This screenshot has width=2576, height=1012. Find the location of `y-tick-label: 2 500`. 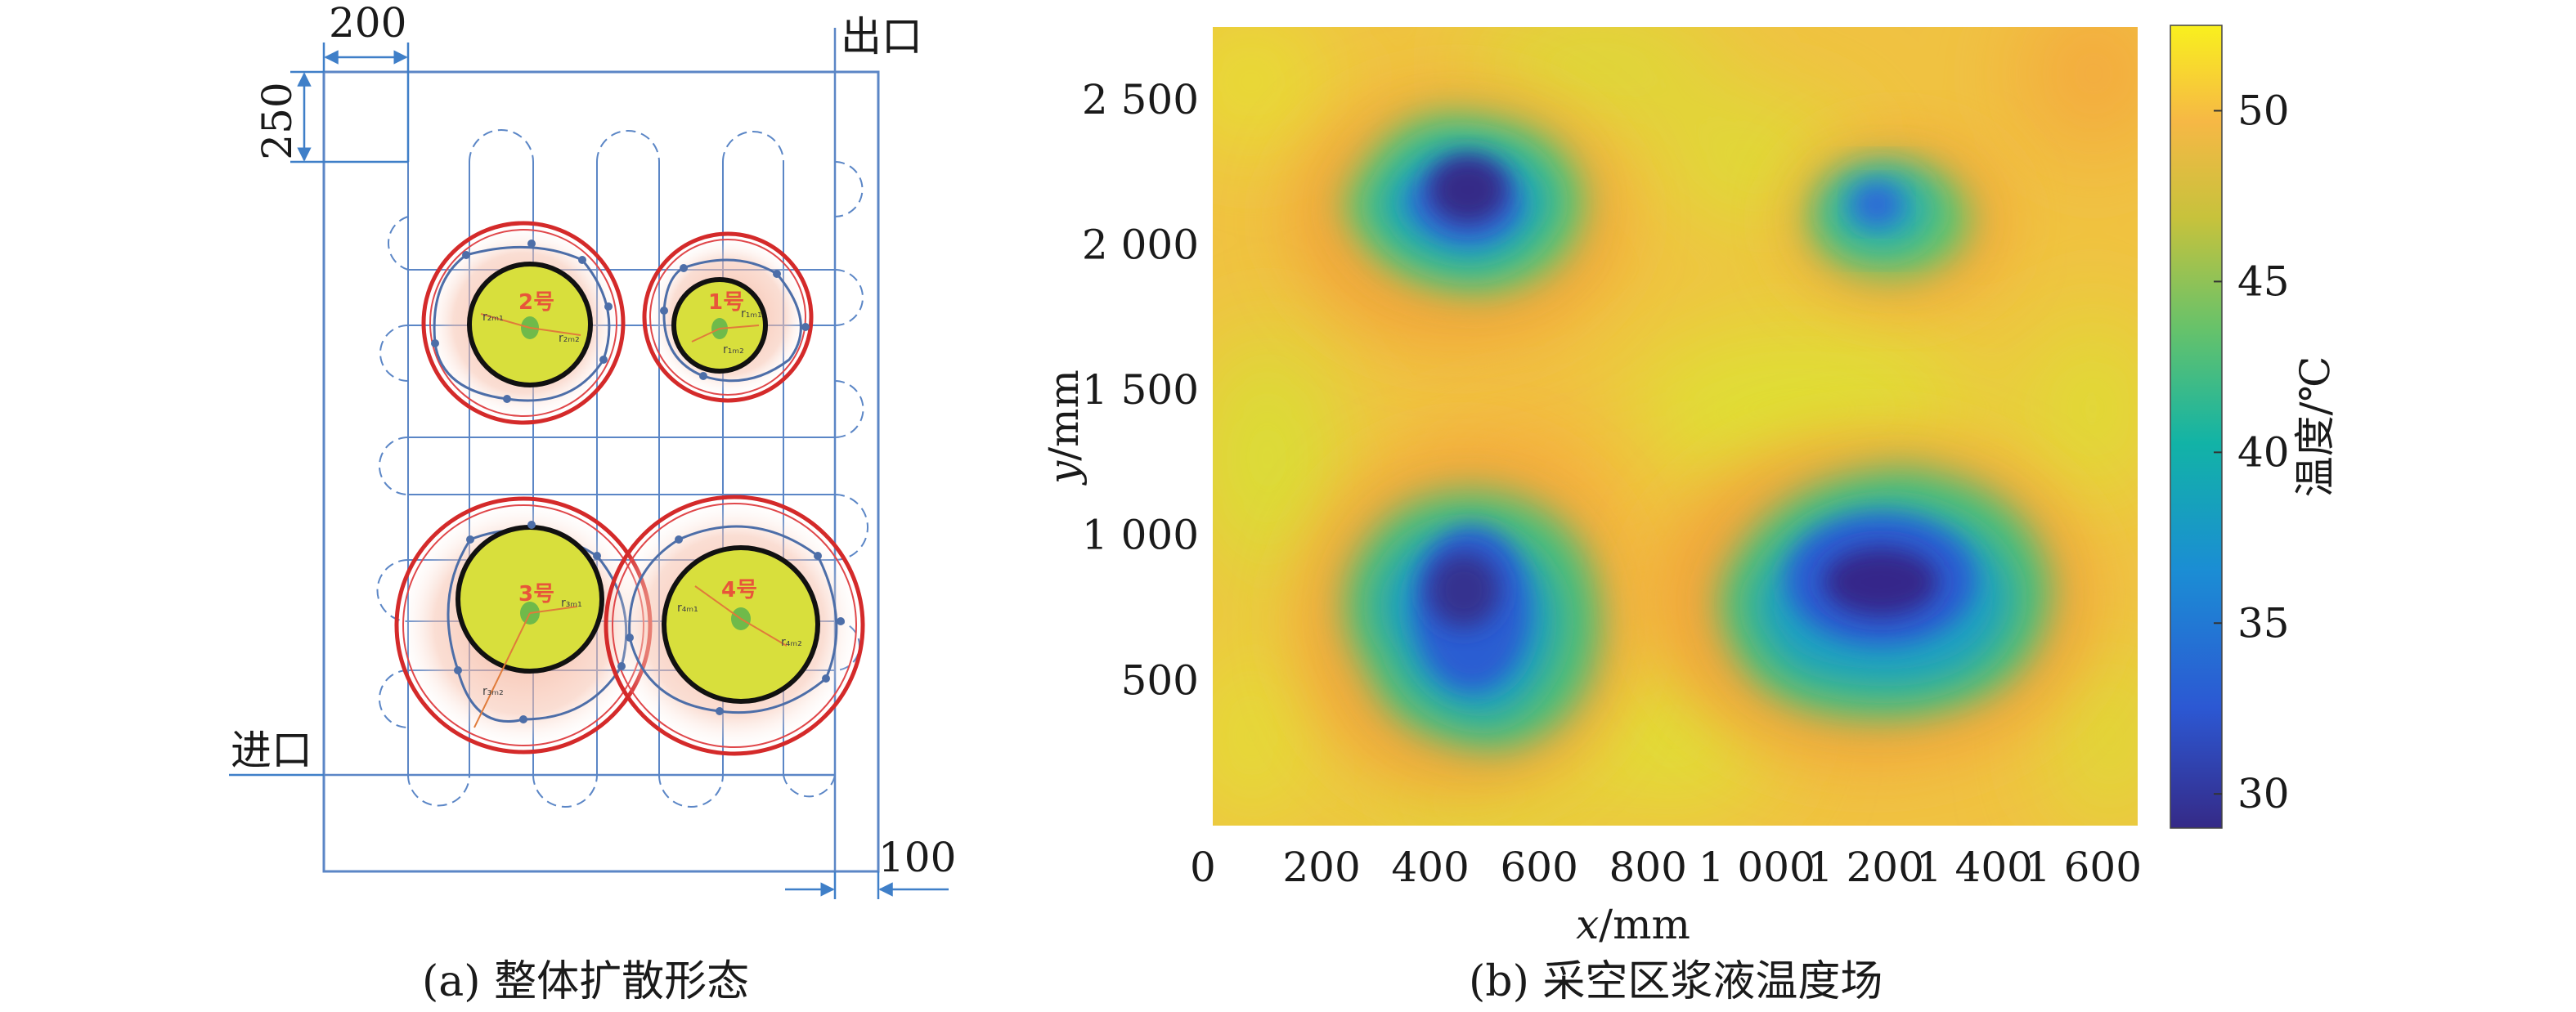

y-tick-label: 2 500 is located at coordinates (1140, 99).